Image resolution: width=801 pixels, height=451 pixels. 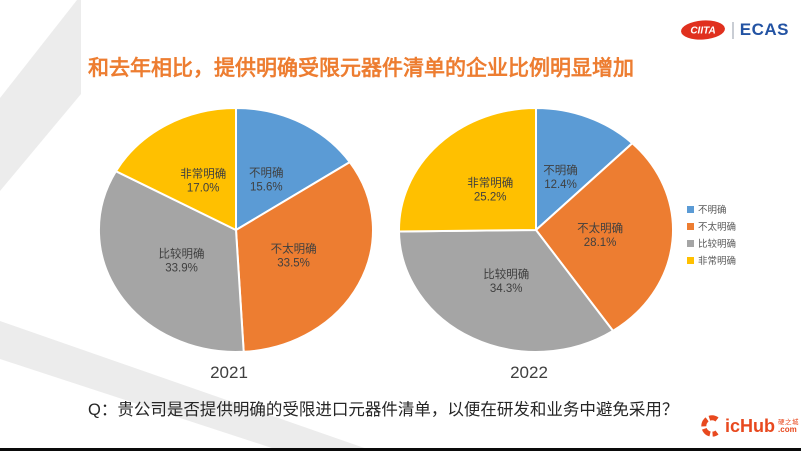 What do you see at coordinates (764, 29) in the screenshot?
I see `ecas-wordmark: ECAS` at bounding box center [764, 29].